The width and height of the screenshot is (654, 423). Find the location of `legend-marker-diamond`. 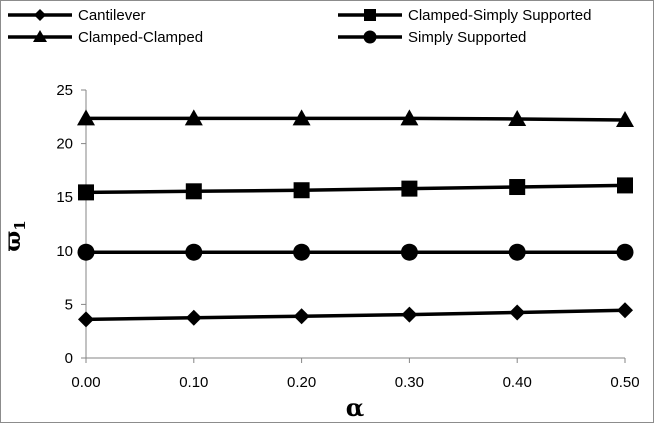

legend-marker-diamond is located at coordinates (40, 15).